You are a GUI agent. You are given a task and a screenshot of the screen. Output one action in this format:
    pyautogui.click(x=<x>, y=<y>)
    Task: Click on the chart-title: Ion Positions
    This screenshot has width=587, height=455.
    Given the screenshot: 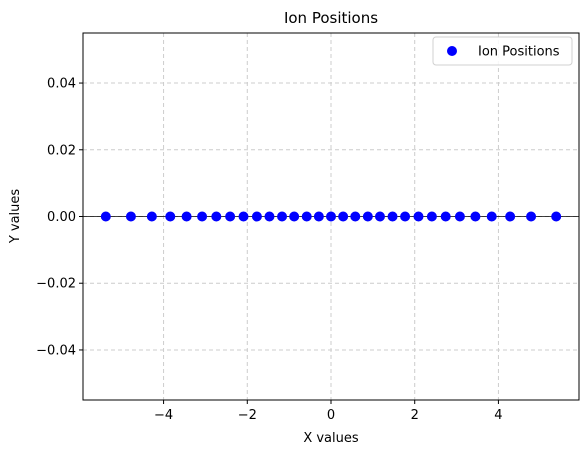 What is the action you would take?
    pyautogui.click(x=331, y=18)
    